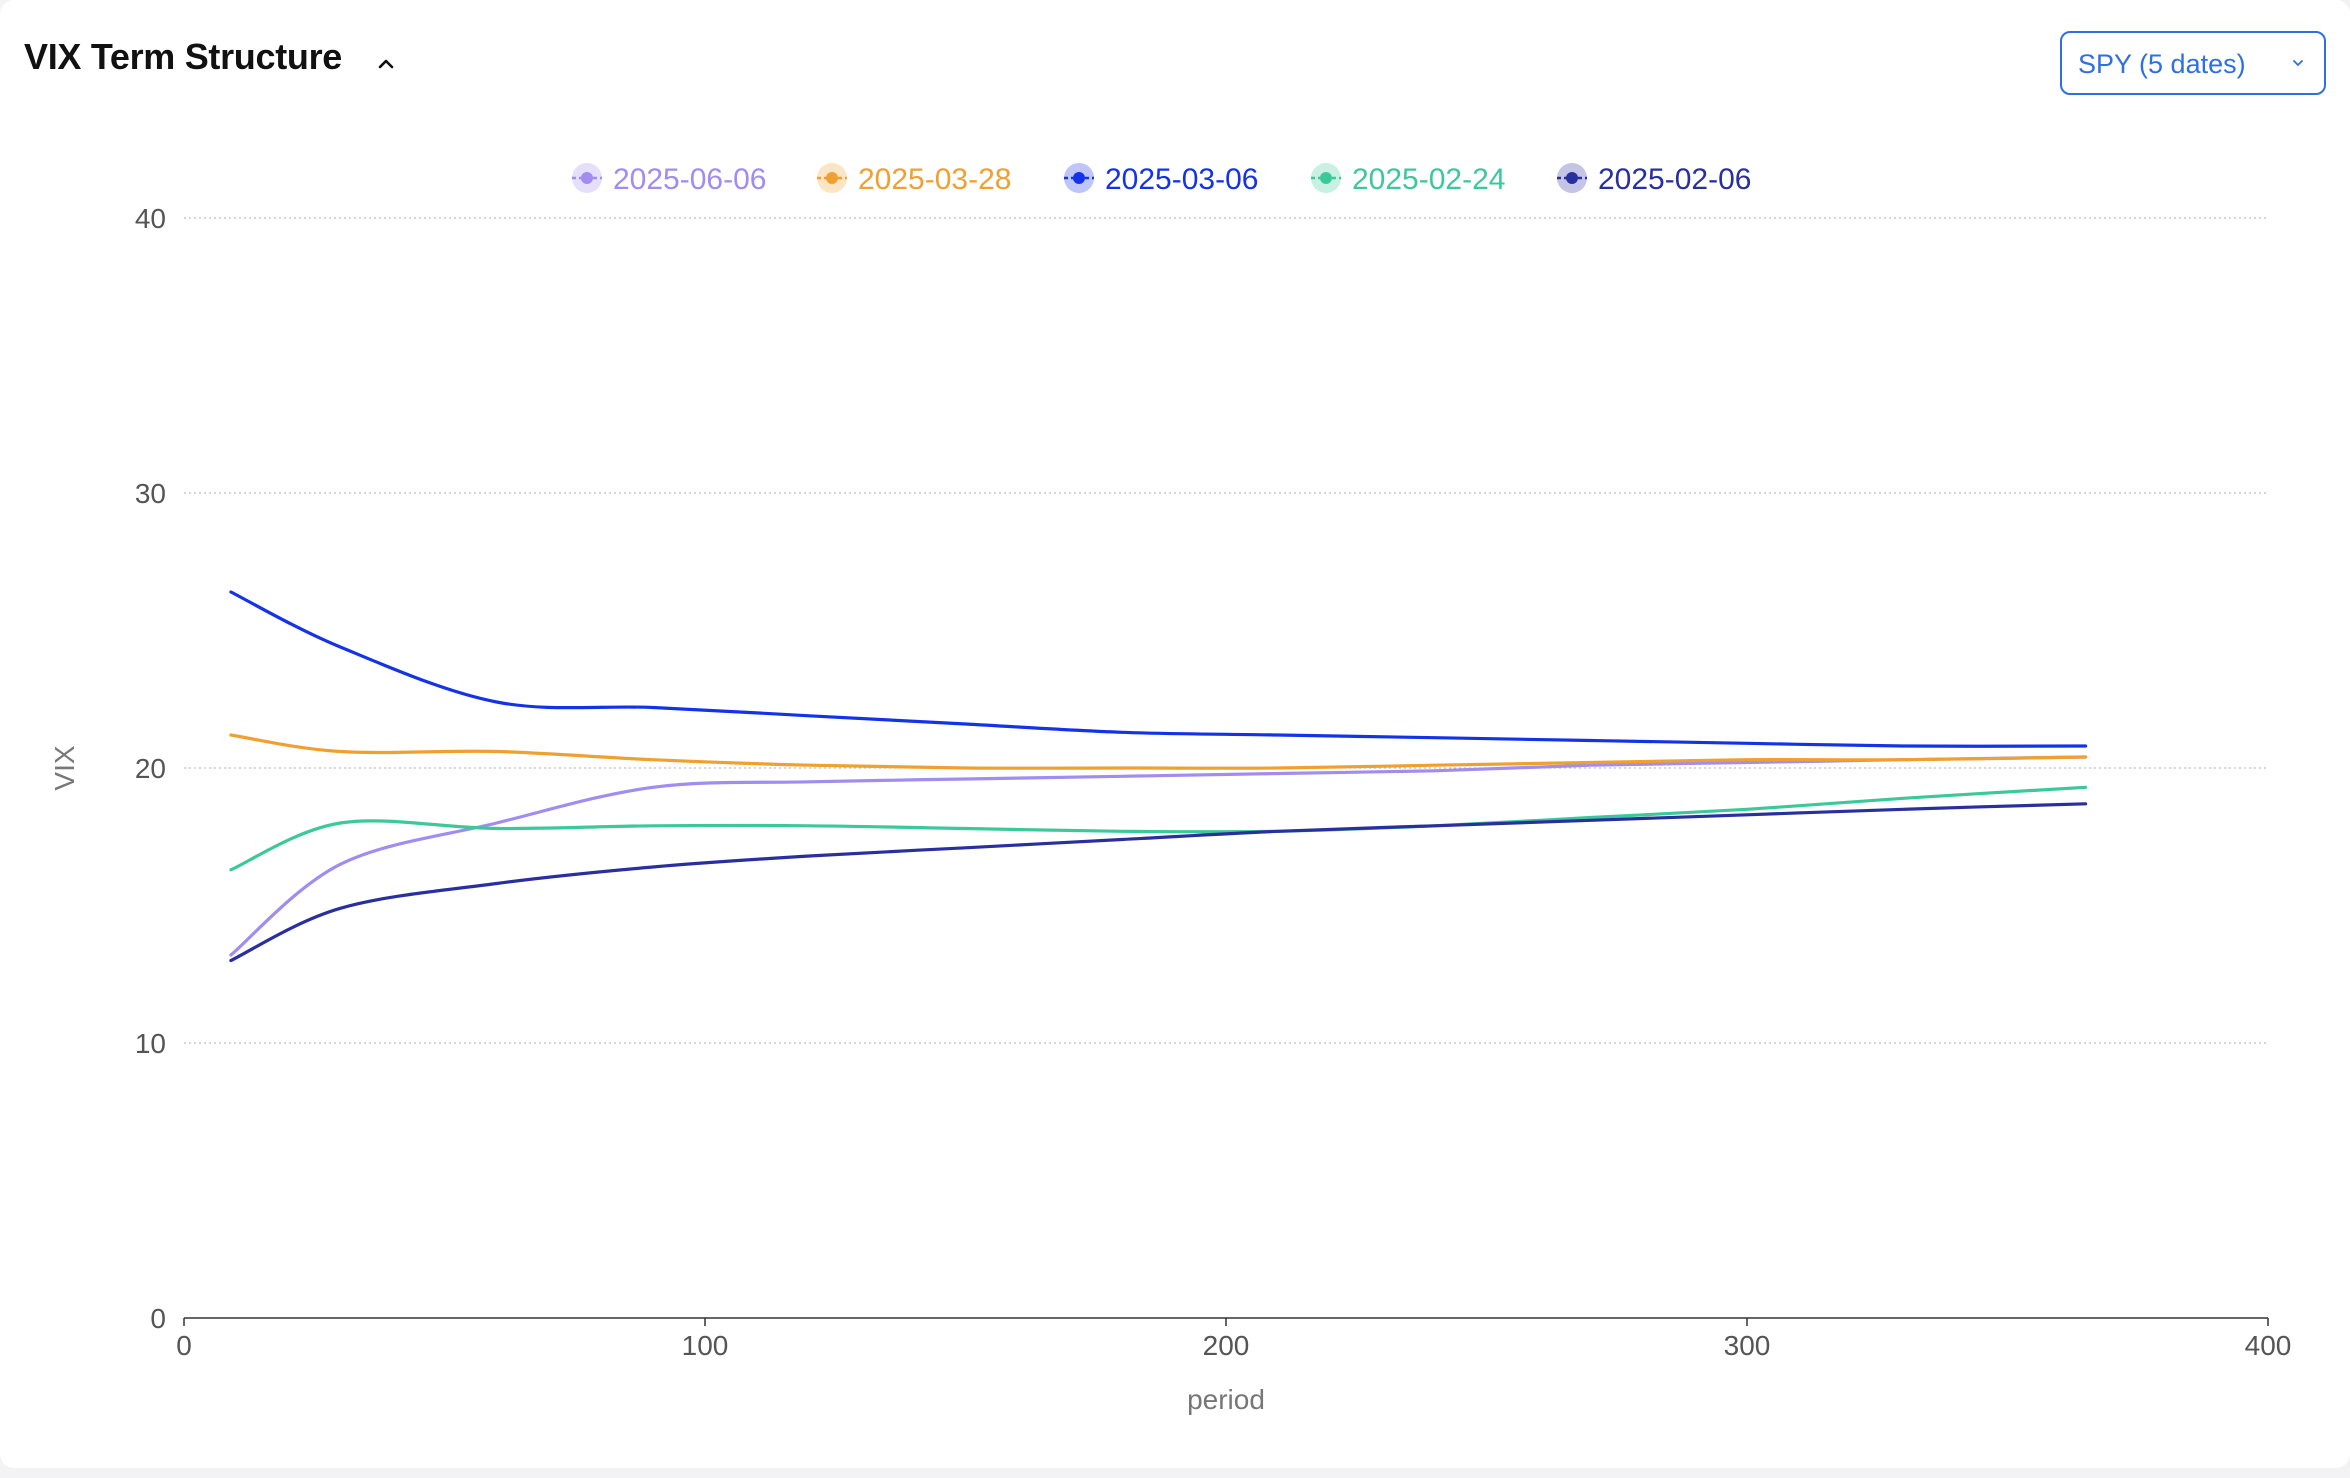 Image resolution: width=2350 pixels, height=1478 pixels. I want to click on y-tick-label: 0, so click(158, 1318).